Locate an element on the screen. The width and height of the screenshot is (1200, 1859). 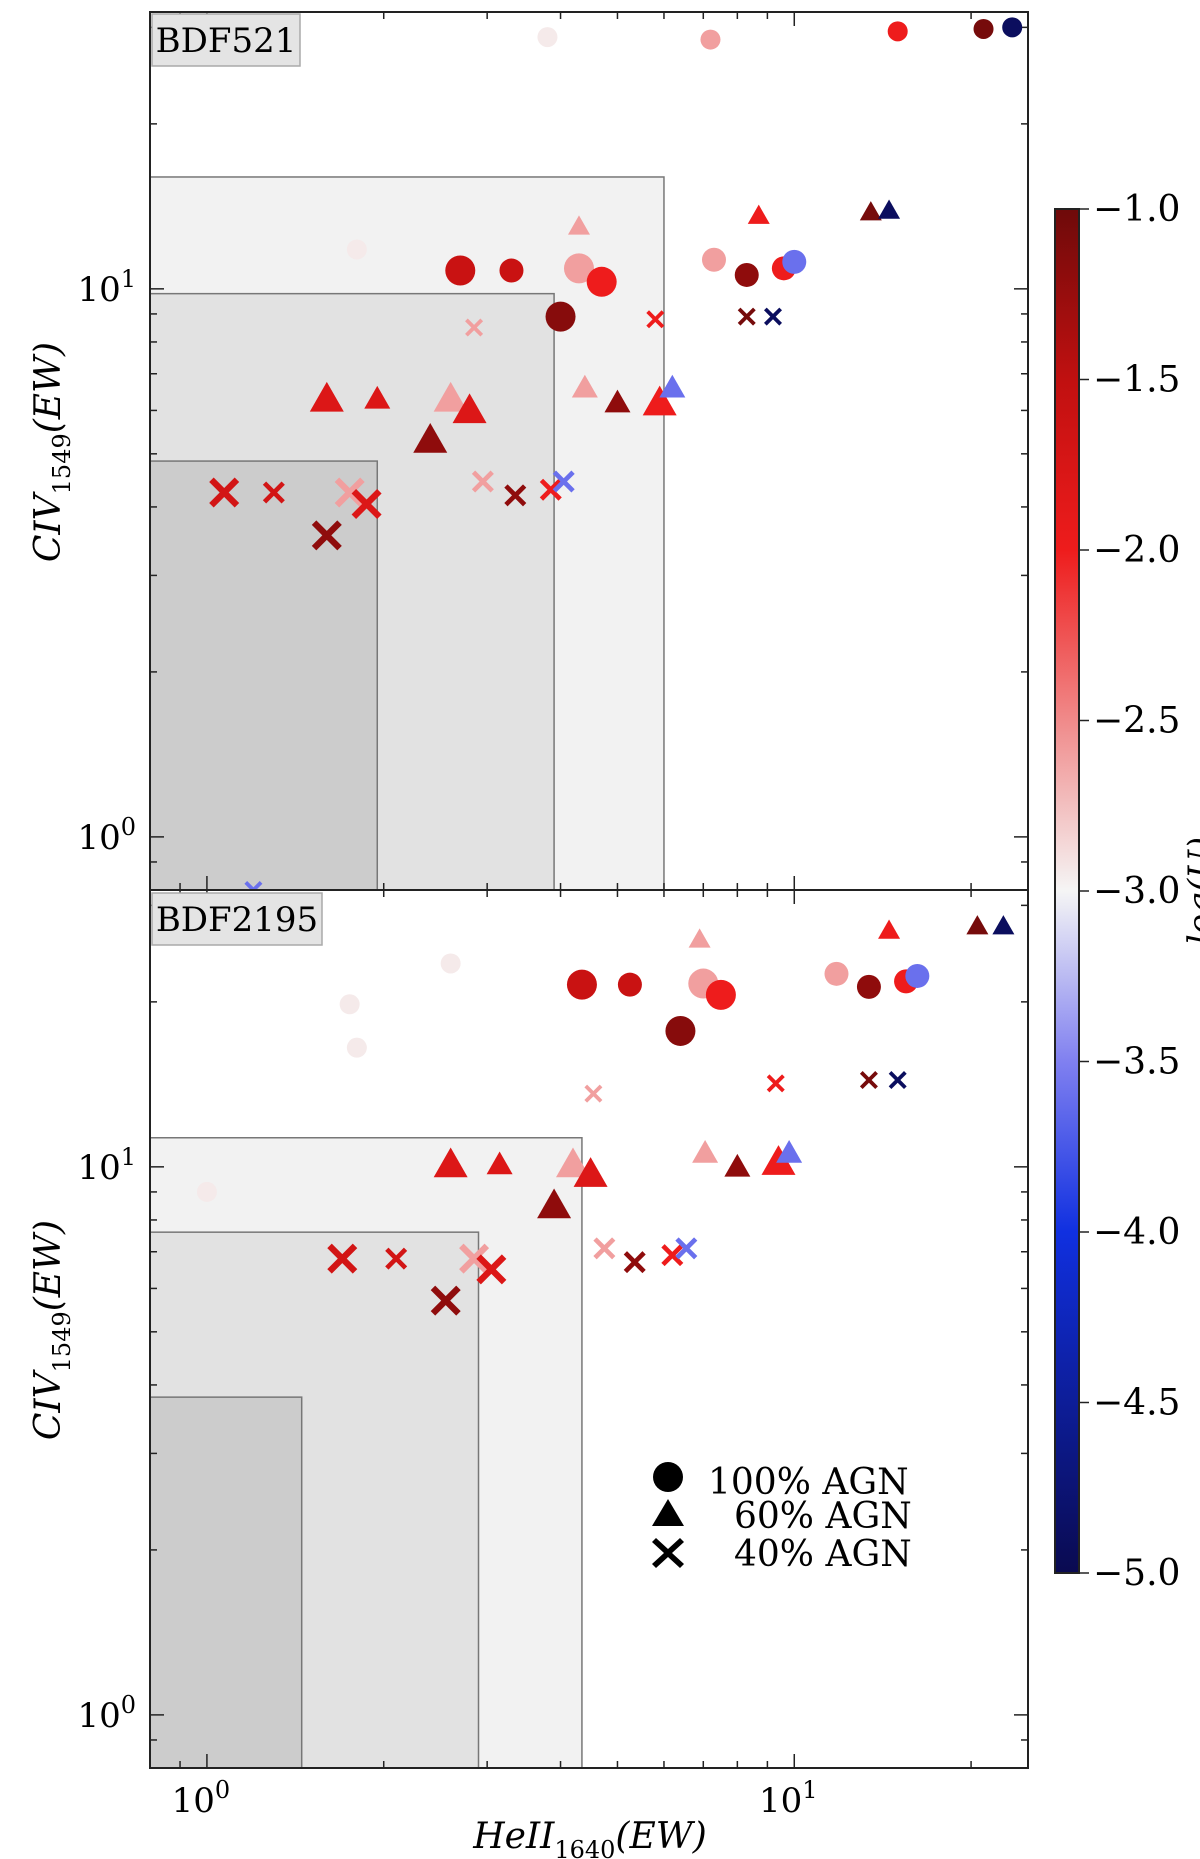
y-tick-label: 10¹ is located at coordinates (106, 1165).